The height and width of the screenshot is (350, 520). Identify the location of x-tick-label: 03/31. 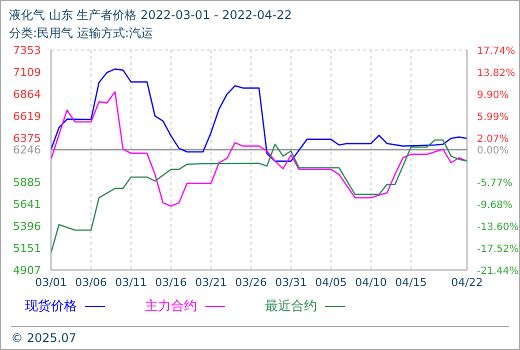
(291, 282).